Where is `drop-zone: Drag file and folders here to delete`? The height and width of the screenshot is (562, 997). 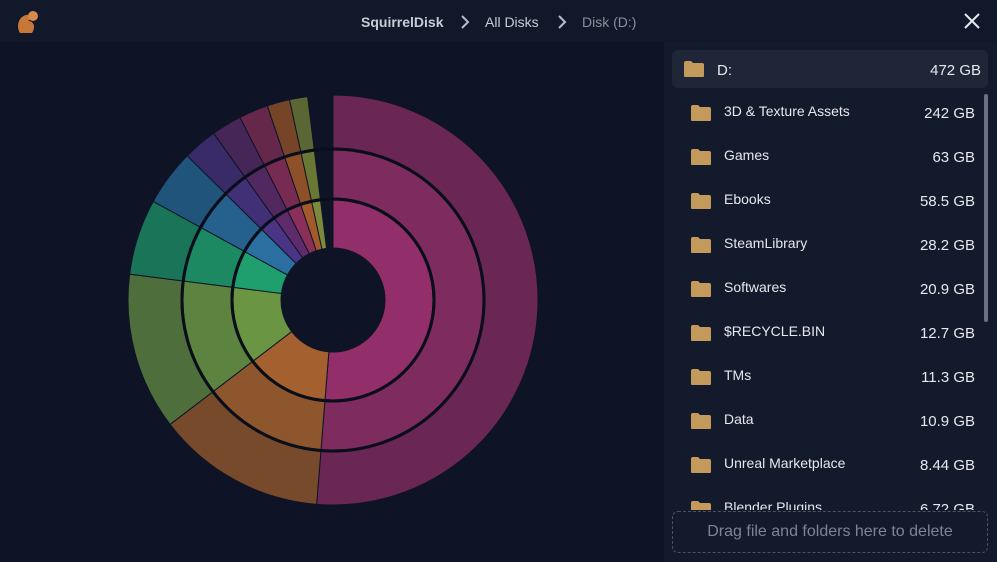 drop-zone: Drag file and folders here to delete is located at coordinates (830, 532).